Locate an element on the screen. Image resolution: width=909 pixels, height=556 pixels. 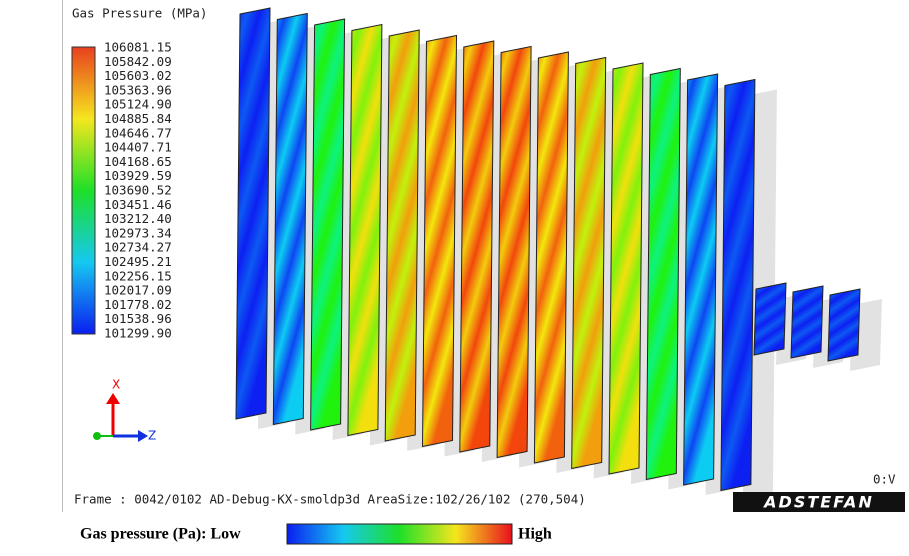
legend-label: 105363.96 is located at coordinates (138, 89).